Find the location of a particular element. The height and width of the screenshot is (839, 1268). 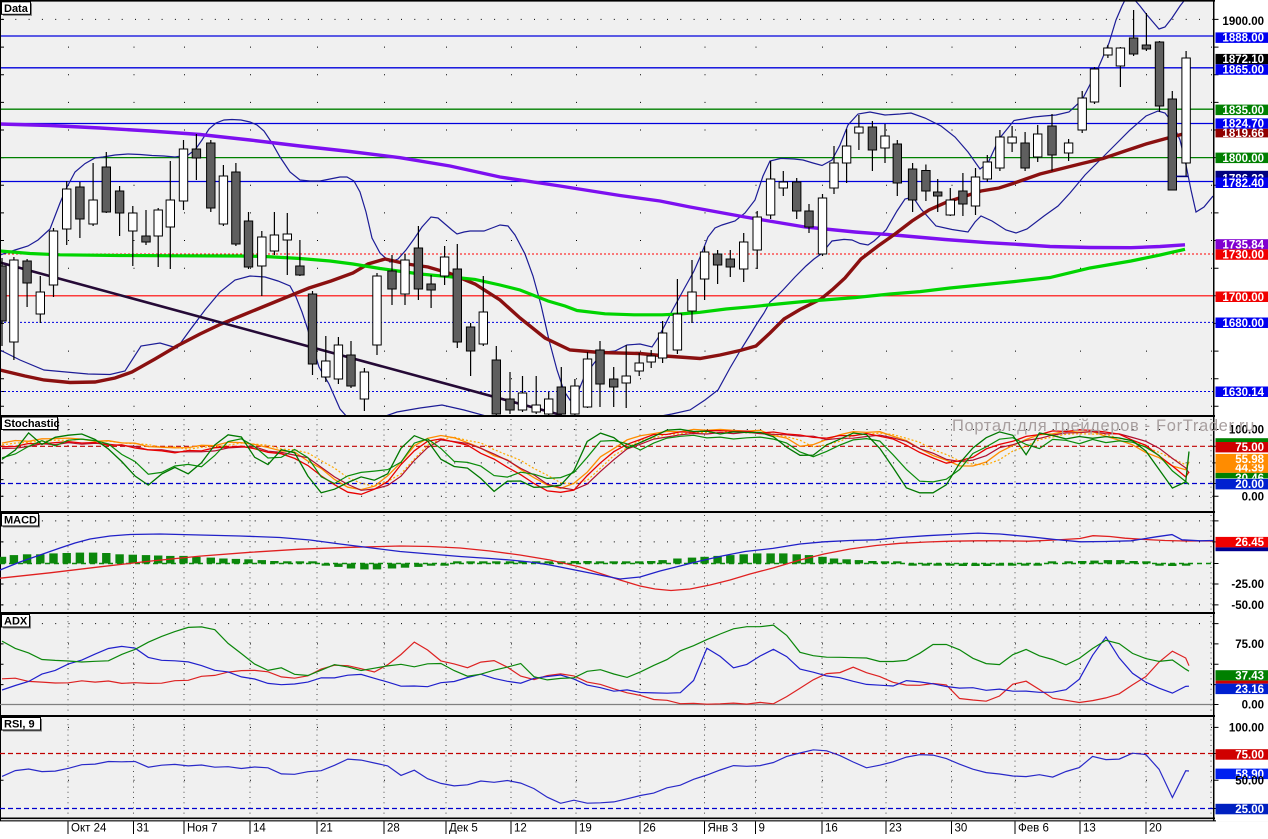

svg-text: -50.00 is located at coordinates (1247, 606).